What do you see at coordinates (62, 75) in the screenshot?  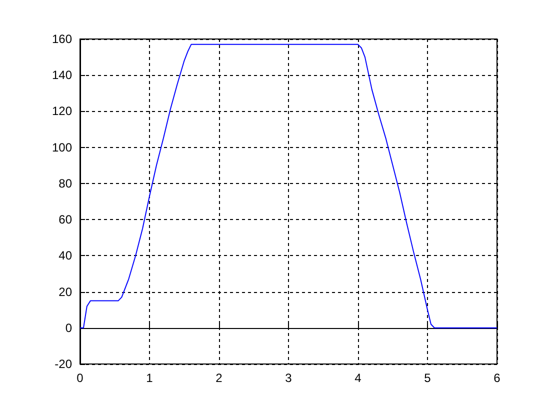 I see `y-tick-label: 140` at bounding box center [62, 75].